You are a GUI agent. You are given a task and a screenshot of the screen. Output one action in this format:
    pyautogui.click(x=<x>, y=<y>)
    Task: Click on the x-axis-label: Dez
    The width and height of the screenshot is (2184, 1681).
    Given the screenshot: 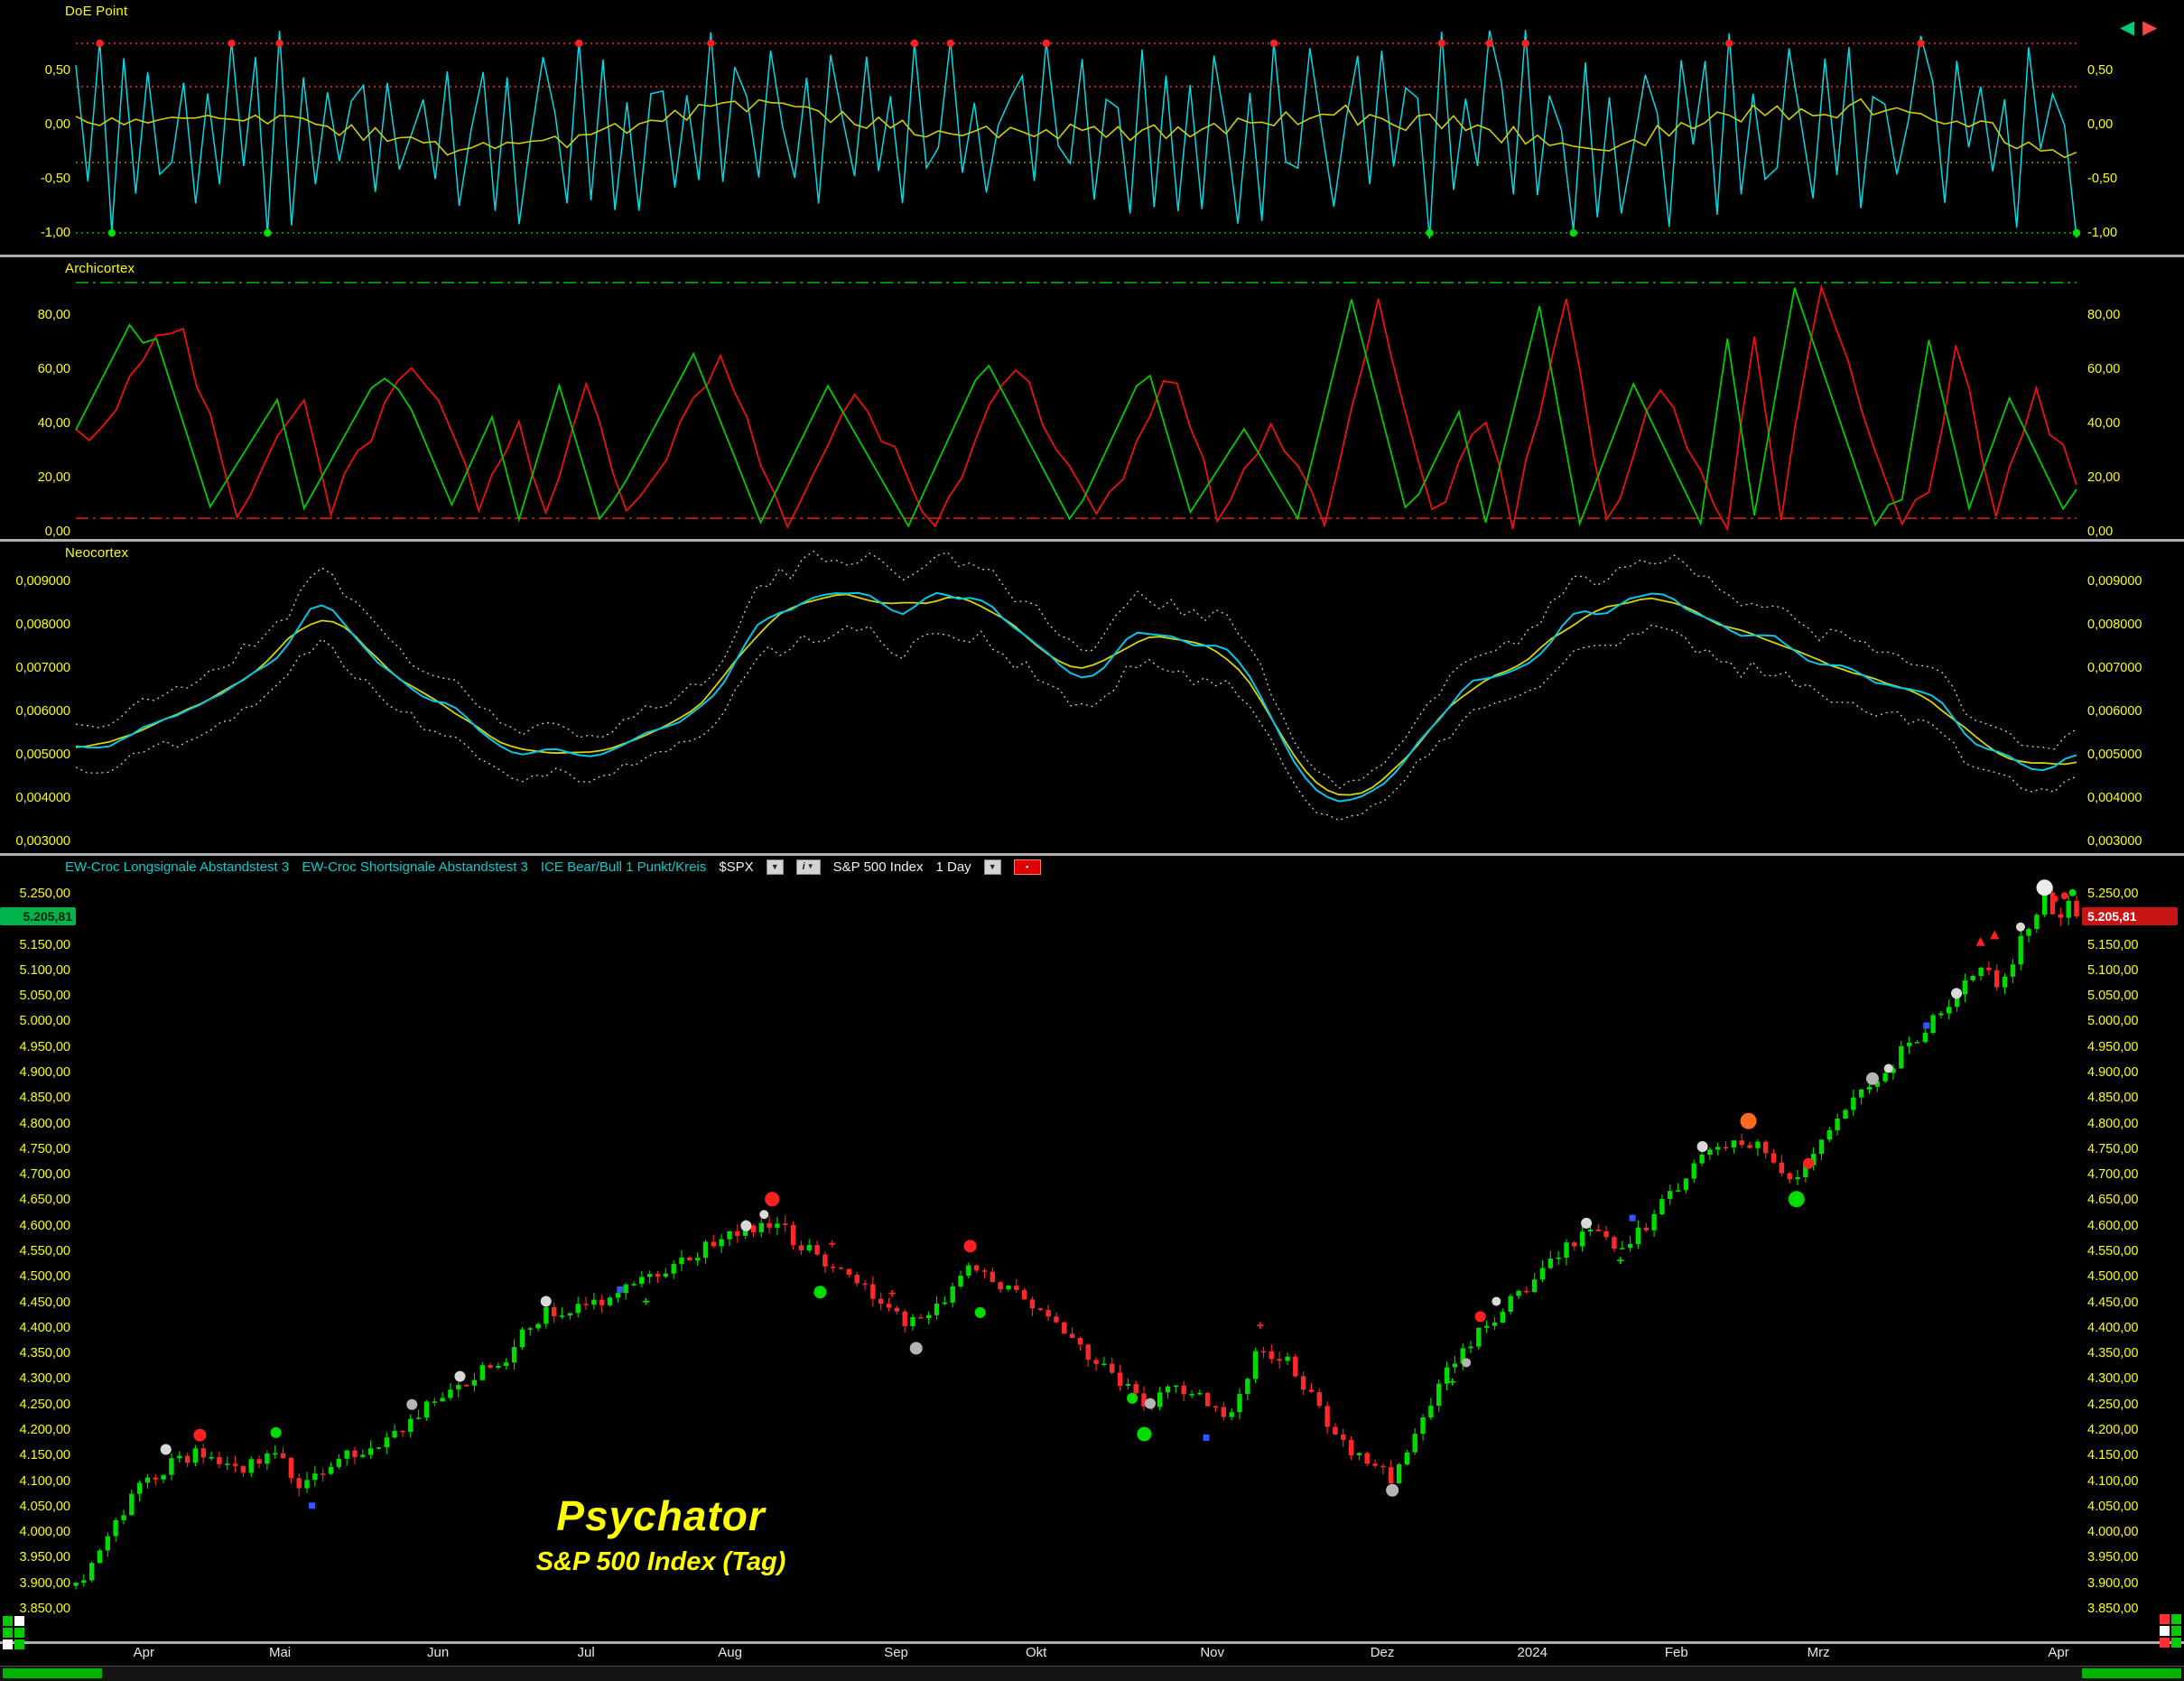 What is the action you would take?
    pyautogui.click(x=1382, y=1652)
    